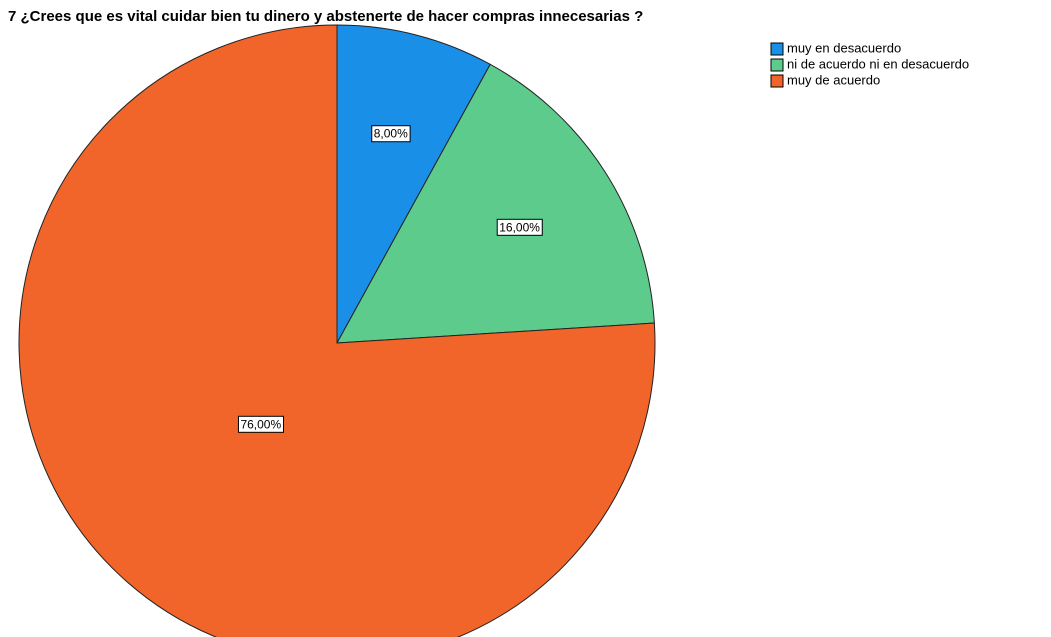  I want to click on legend-label: muy de acuerdo, so click(833, 79).